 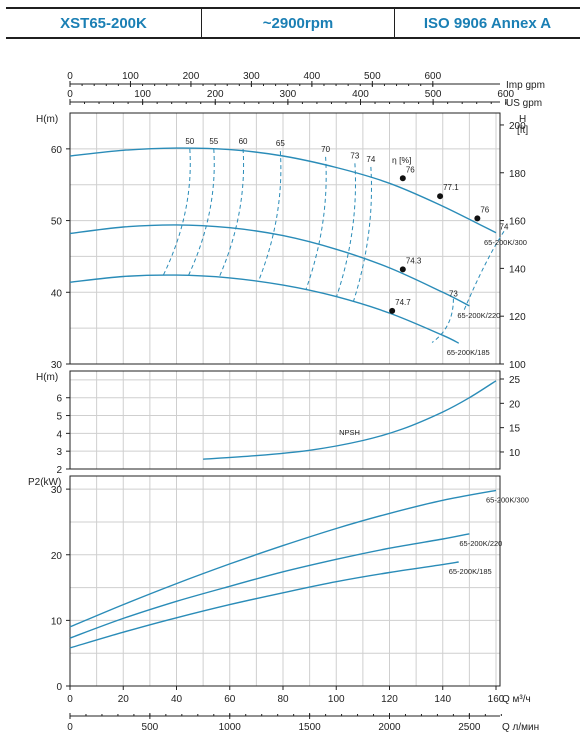 I want to click on y-tick-label: 0, so click(x=59, y=687).